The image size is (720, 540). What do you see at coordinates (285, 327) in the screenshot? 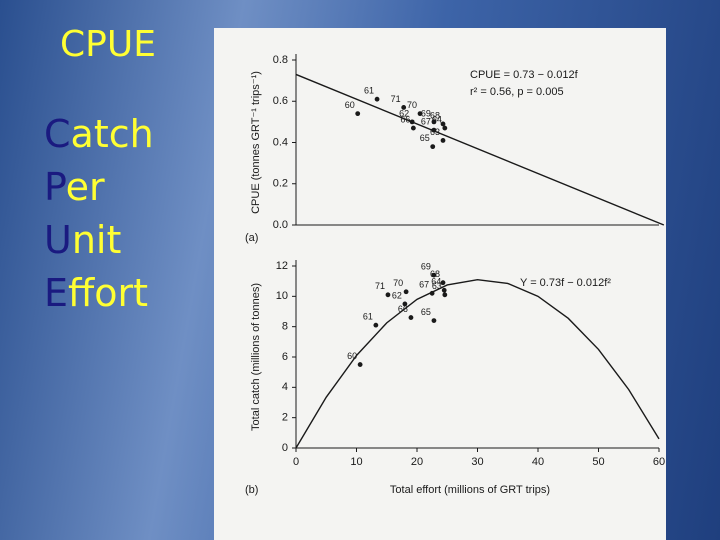
I see `y-tick-label: 8` at bounding box center [285, 327].